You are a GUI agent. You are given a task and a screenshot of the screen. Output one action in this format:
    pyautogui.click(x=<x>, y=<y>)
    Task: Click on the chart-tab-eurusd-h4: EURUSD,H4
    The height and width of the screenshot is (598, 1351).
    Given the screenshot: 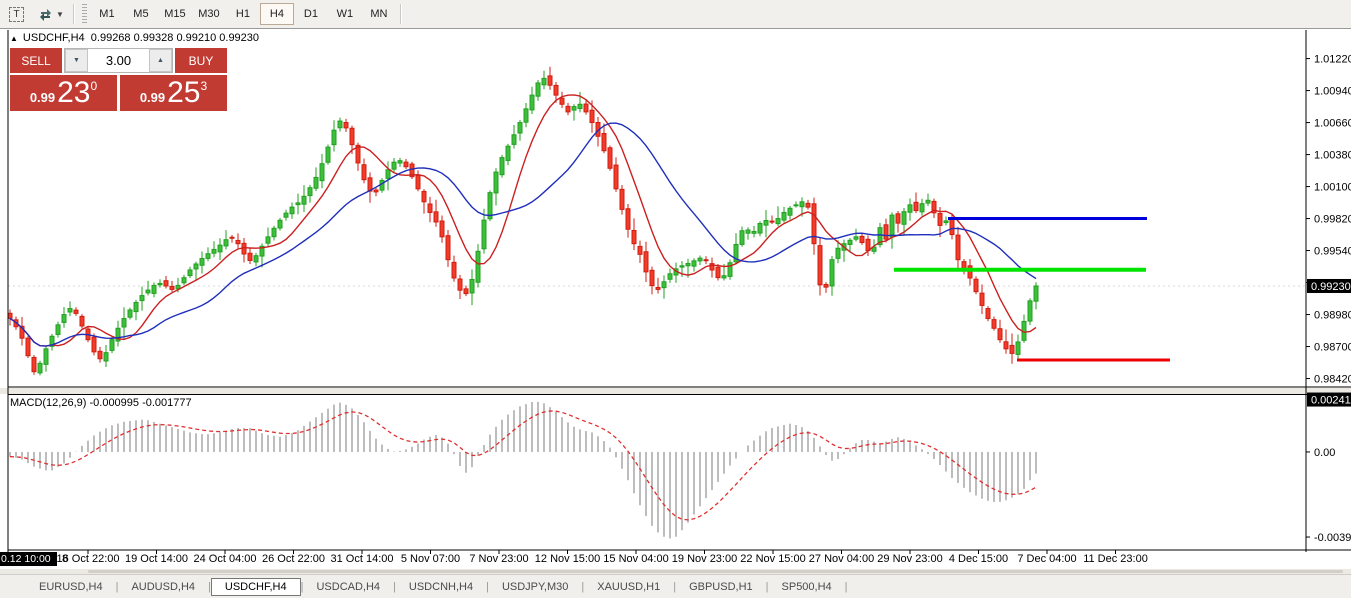 What is the action you would take?
    pyautogui.click(x=71, y=586)
    